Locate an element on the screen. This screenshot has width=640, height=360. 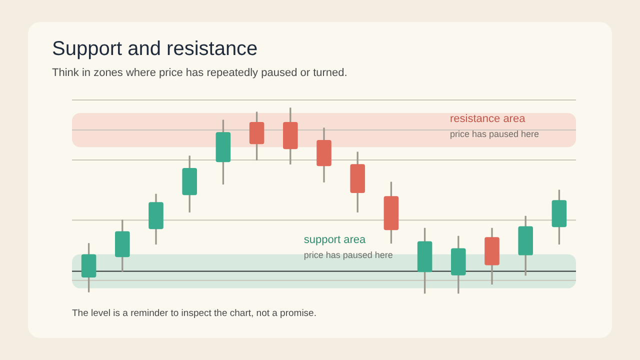
chart-subtitle: Think in zones where price has repeatedly paused or turned. is located at coordinates (200, 73).